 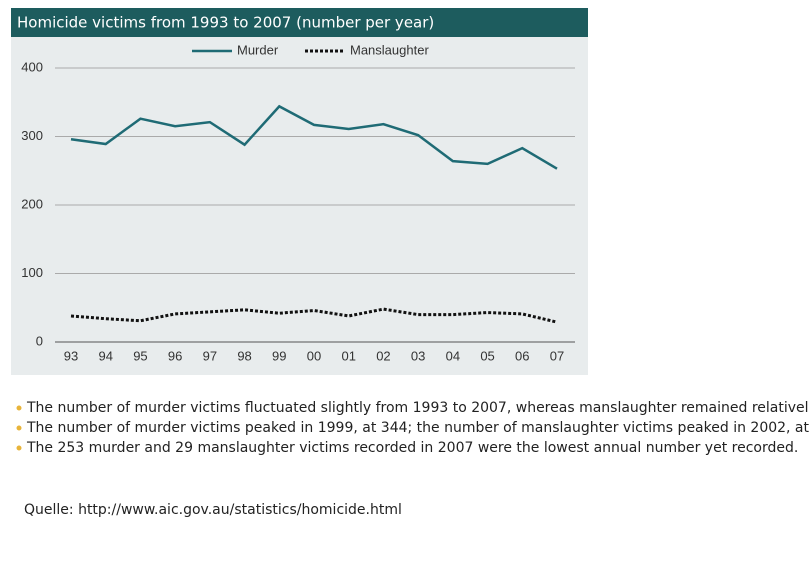 I want to click on x-tick-label: 94, so click(x=105, y=355).